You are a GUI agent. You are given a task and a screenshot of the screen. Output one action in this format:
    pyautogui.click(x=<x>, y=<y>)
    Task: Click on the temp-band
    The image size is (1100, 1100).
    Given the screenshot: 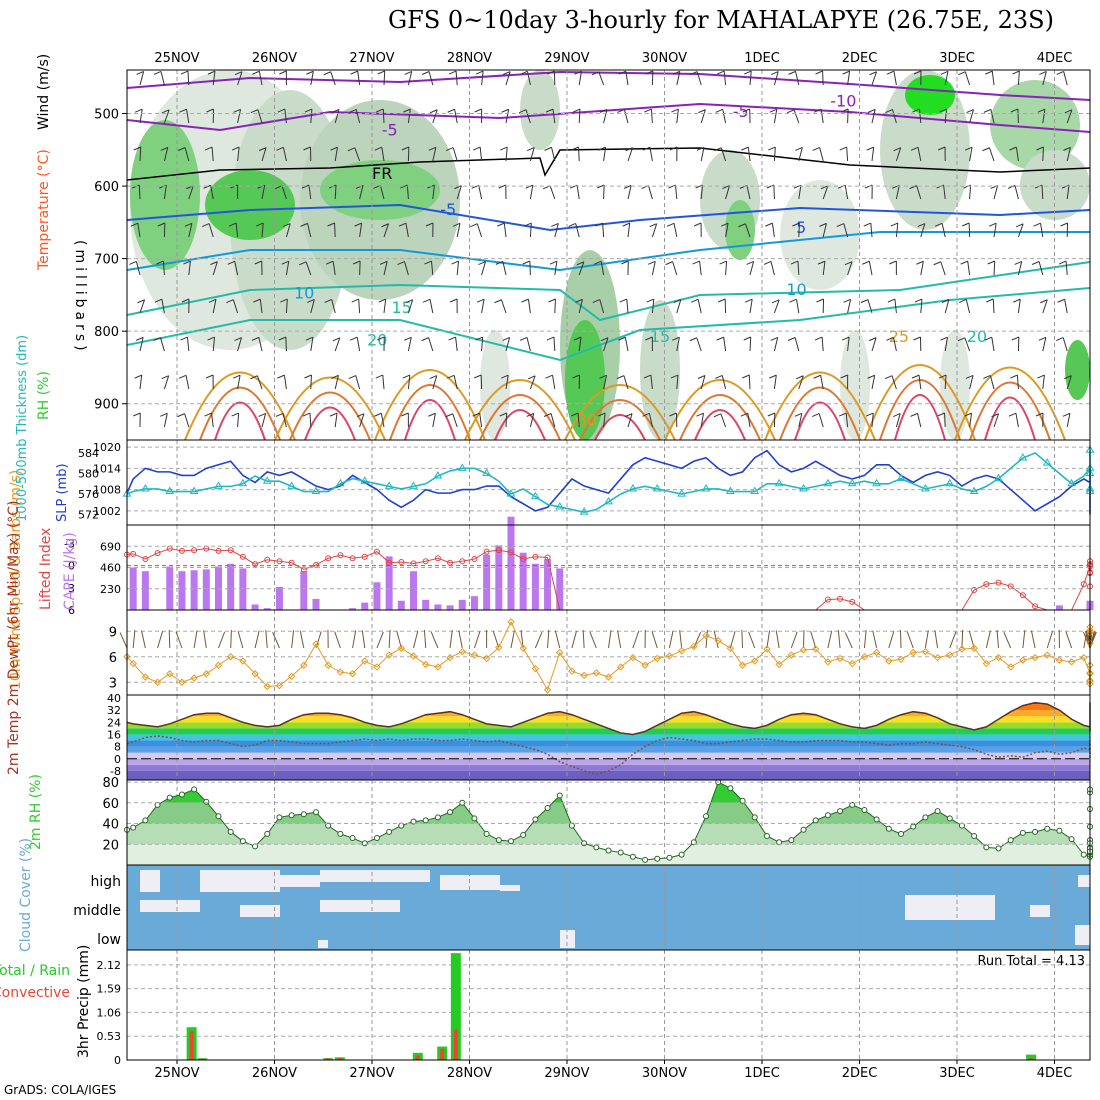 What is the action you would take?
    pyautogui.click(x=608, y=703)
    